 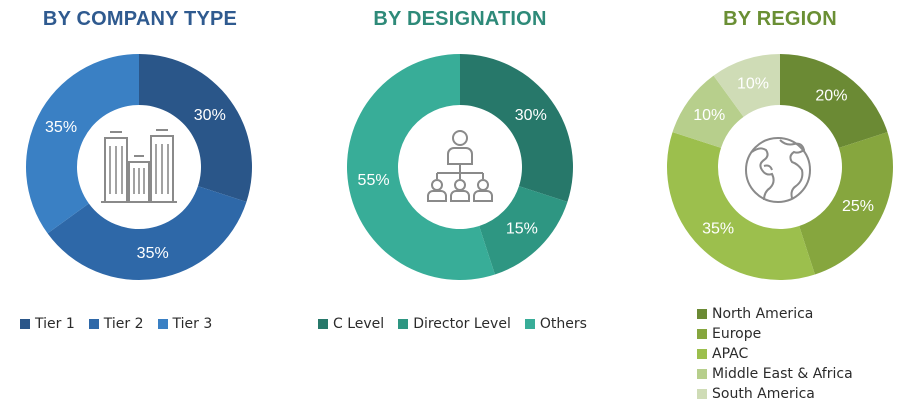 I want to click on legend-company-type: Tier 1 Tier 2 Tier 3, so click(x=123, y=324).